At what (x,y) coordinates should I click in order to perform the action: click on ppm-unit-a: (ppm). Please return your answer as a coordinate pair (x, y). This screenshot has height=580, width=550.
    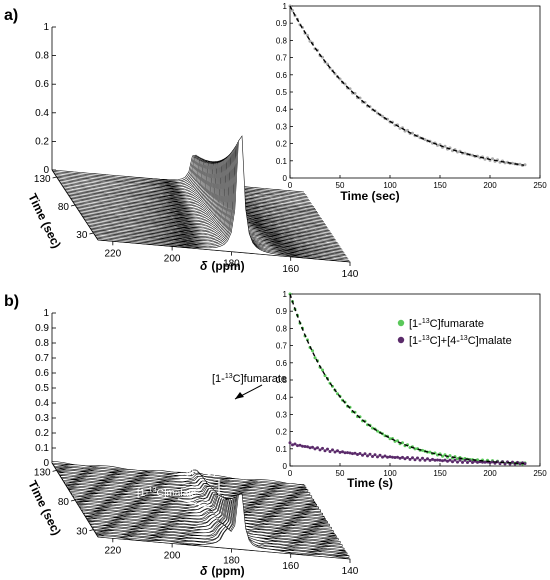
    Looking at the image, I should click on (227, 266).